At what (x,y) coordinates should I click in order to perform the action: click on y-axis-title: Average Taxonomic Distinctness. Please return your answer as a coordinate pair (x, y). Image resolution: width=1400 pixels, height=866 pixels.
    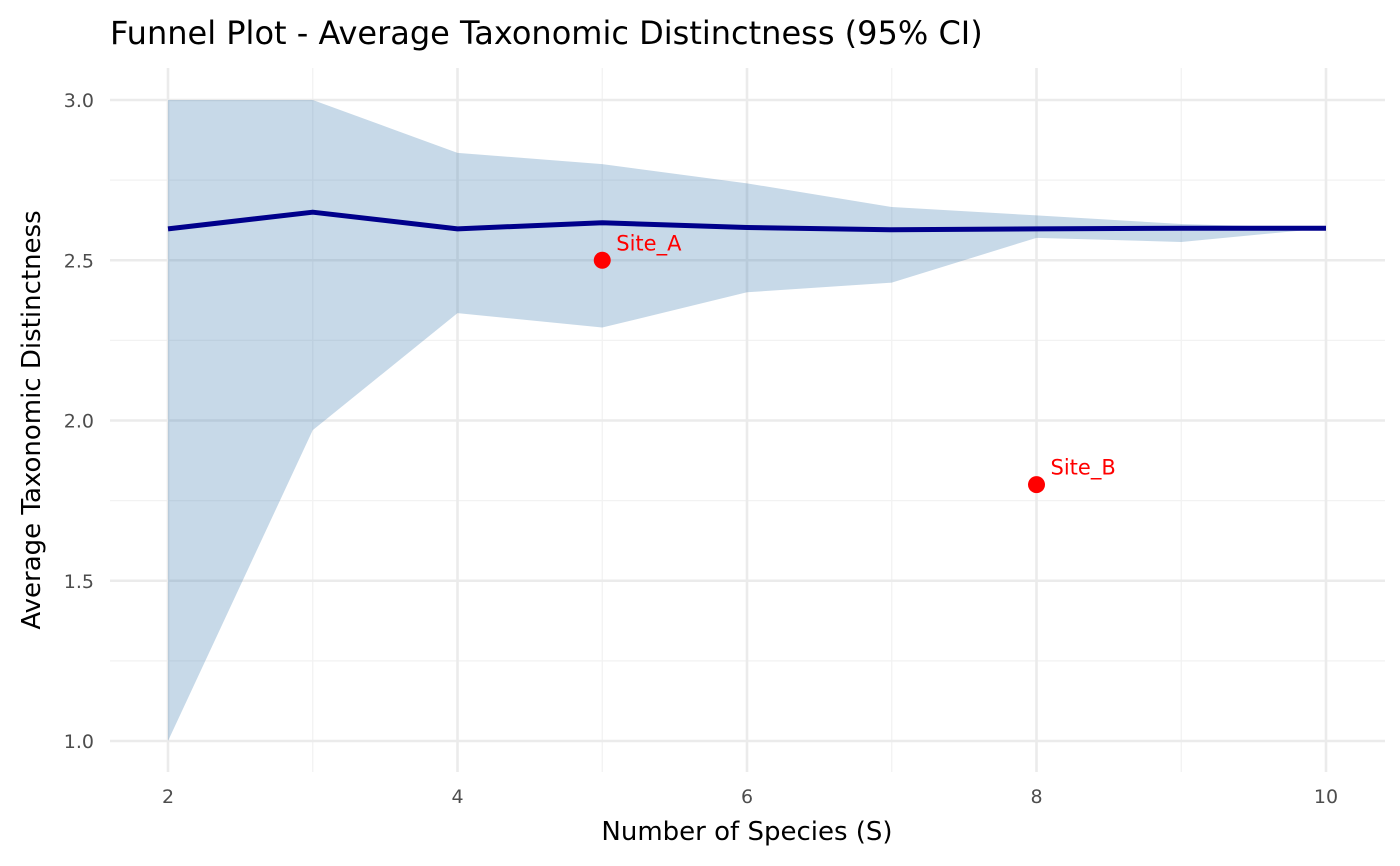
    Looking at the image, I should click on (32, 419).